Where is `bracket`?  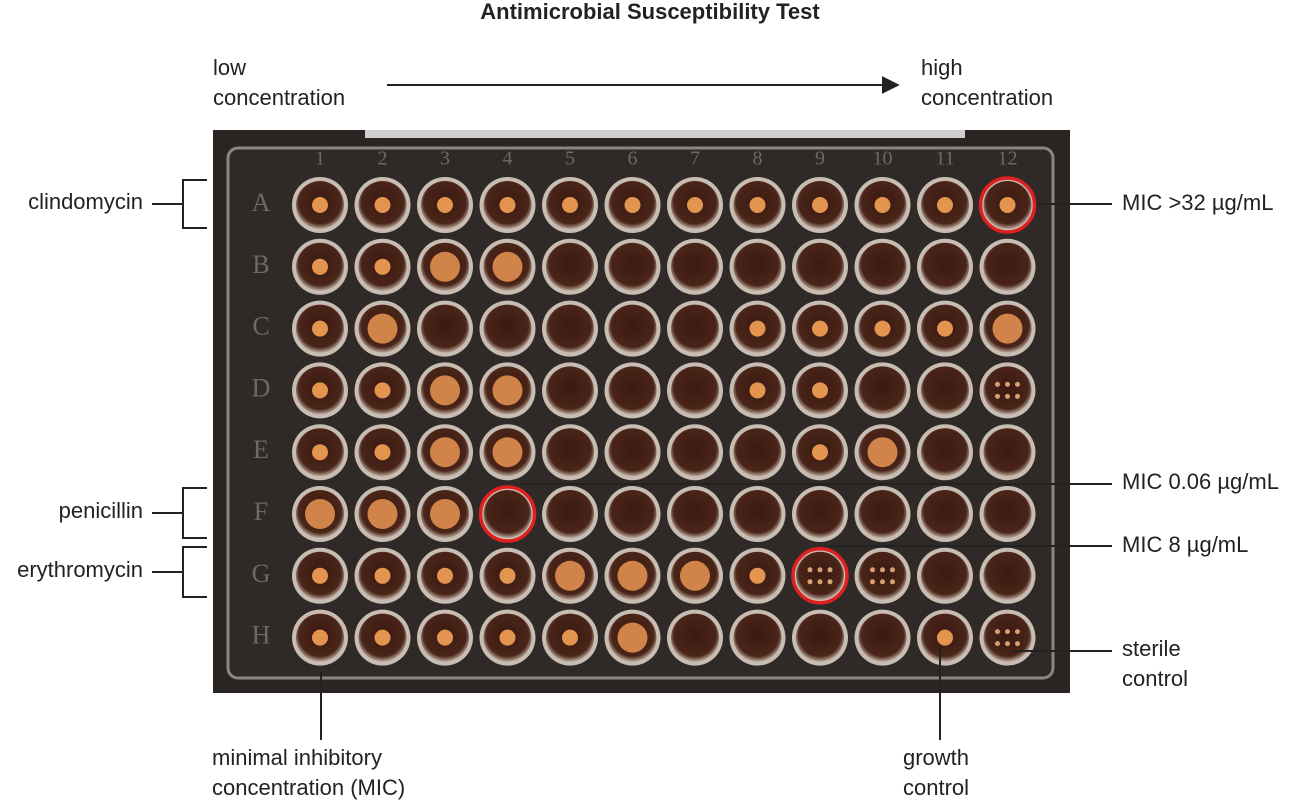
bracket is located at coordinates (179, 572).